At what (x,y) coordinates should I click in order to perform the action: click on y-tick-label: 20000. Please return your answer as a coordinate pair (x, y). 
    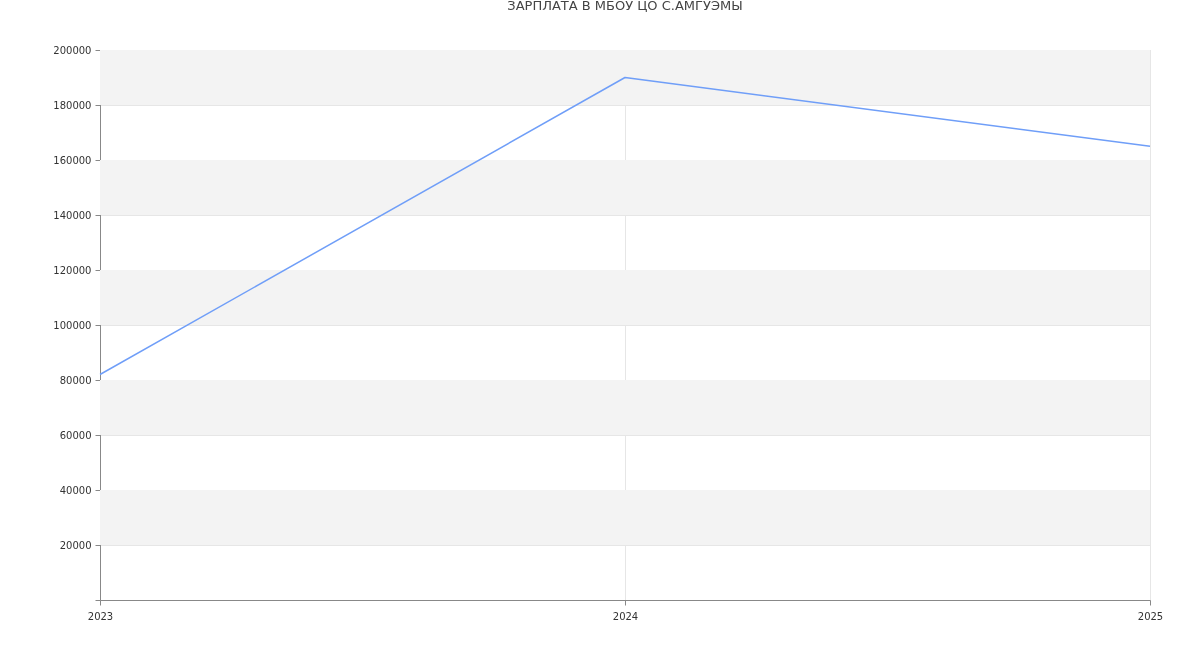
    Looking at the image, I should click on (75, 545).